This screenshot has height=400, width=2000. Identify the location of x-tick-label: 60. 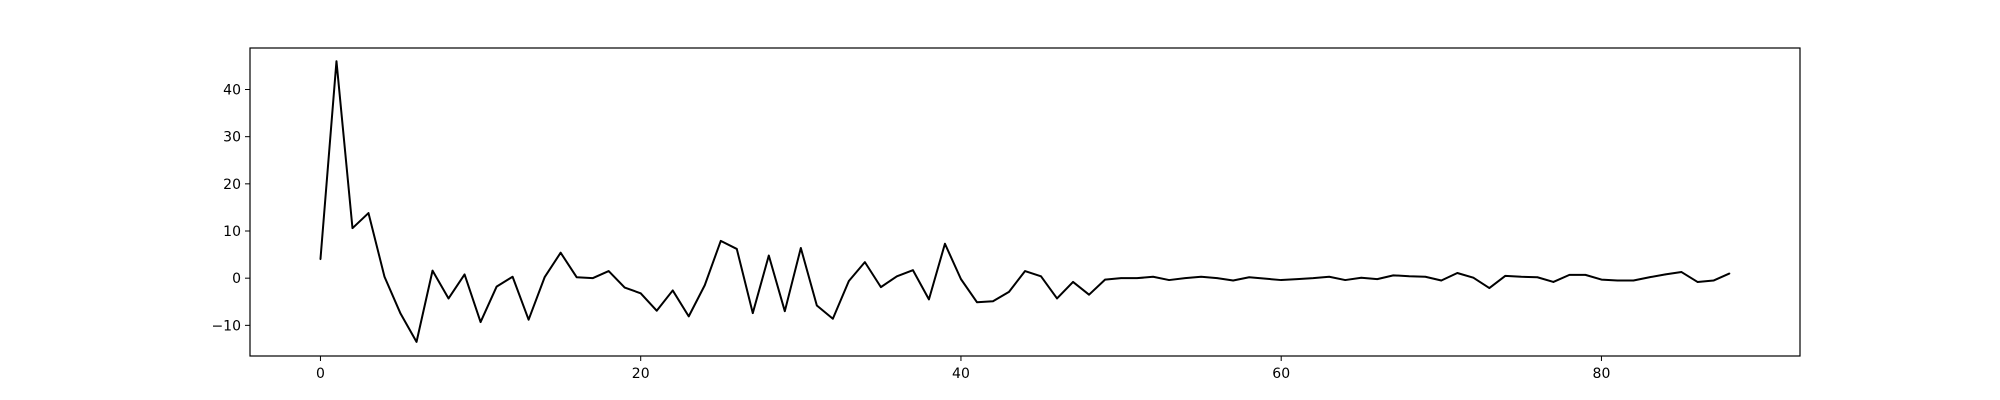
(1281, 374).